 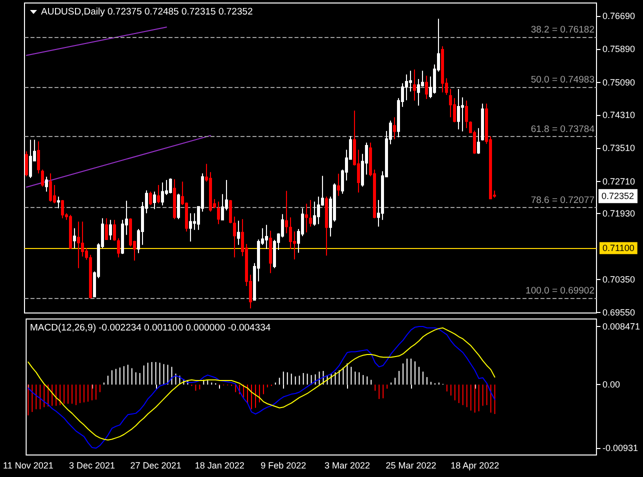 What do you see at coordinates (28, 465) in the screenshot?
I see `x-tick-label: 11 Nov 2021` at bounding box center [28, 465].